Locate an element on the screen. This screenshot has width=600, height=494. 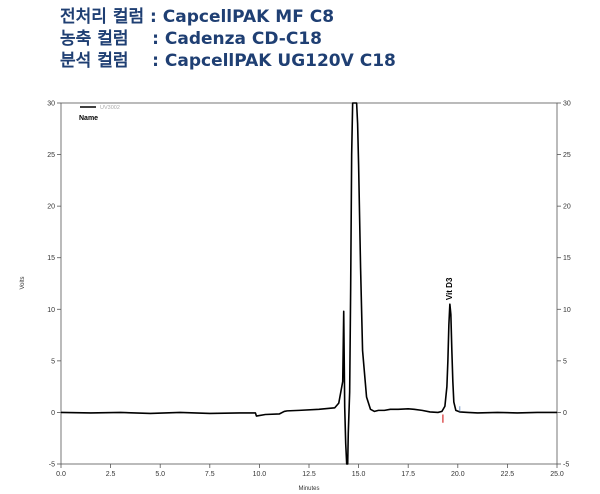
legend-name-label: Name is located at coordinates (88, 118).